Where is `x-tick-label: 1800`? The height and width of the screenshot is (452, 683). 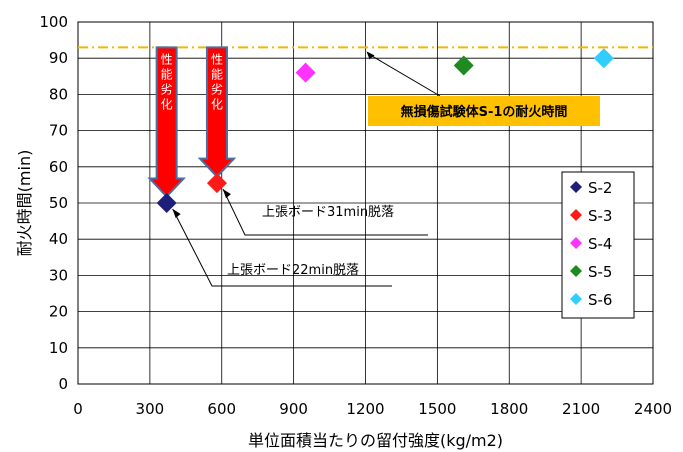
x-tick-label: 1800 is located at coordinates (509, 409).